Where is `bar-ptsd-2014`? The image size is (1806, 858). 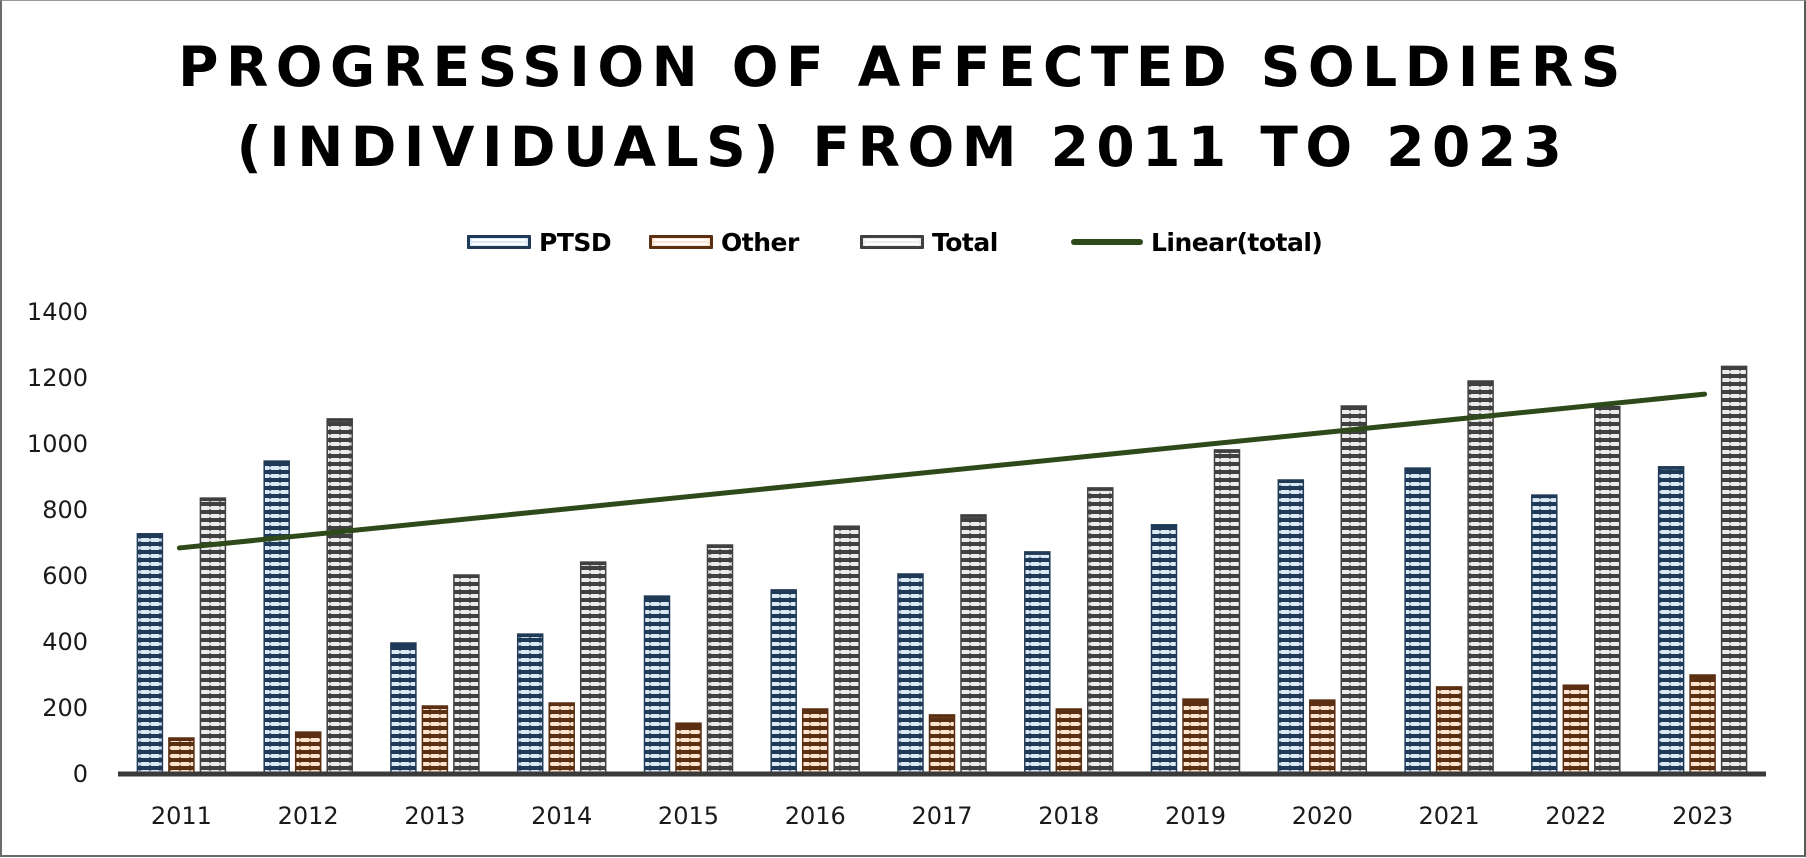
bar-ptsd-2014 is located at coordinates (530, 703).